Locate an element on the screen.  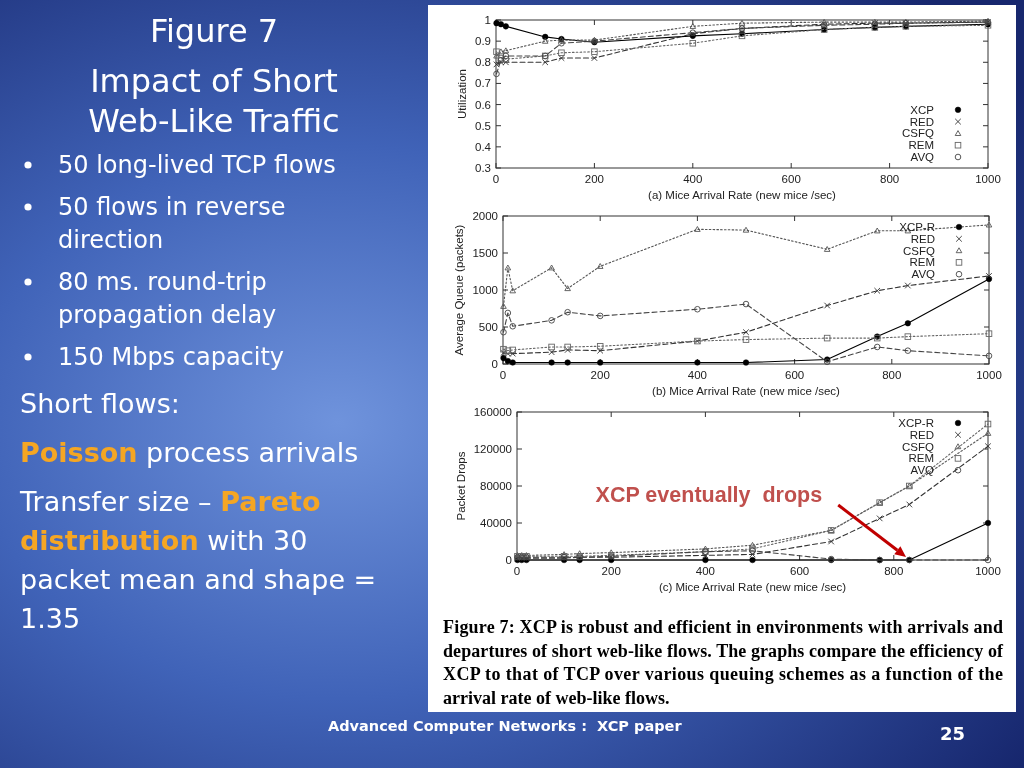
y-tick-label: 0.6 is located at coordinates (483, 104).